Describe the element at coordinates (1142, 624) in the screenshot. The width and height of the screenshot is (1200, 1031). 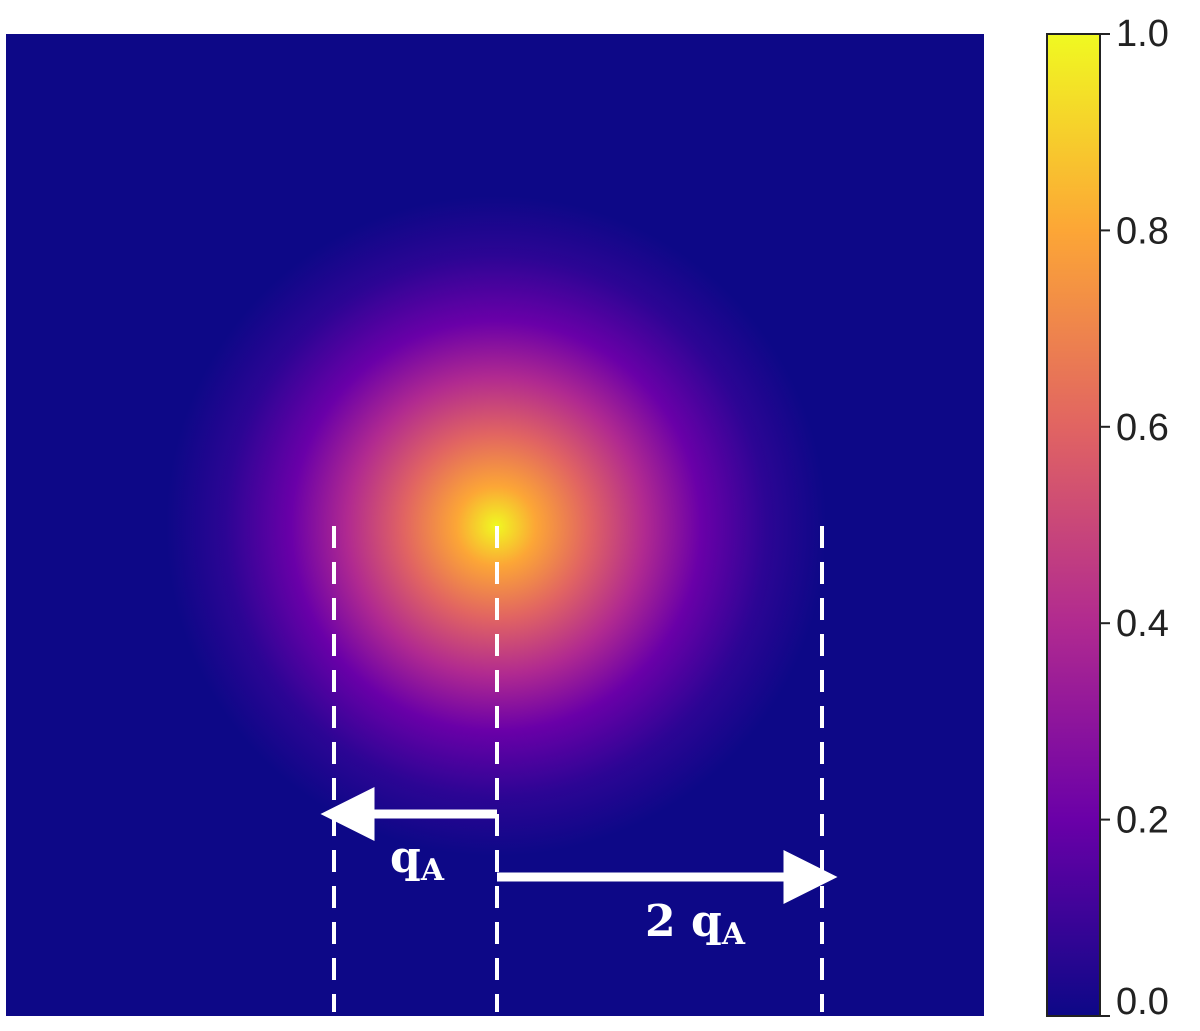
I see `colorbar-tick-label: 0.4` at that location.